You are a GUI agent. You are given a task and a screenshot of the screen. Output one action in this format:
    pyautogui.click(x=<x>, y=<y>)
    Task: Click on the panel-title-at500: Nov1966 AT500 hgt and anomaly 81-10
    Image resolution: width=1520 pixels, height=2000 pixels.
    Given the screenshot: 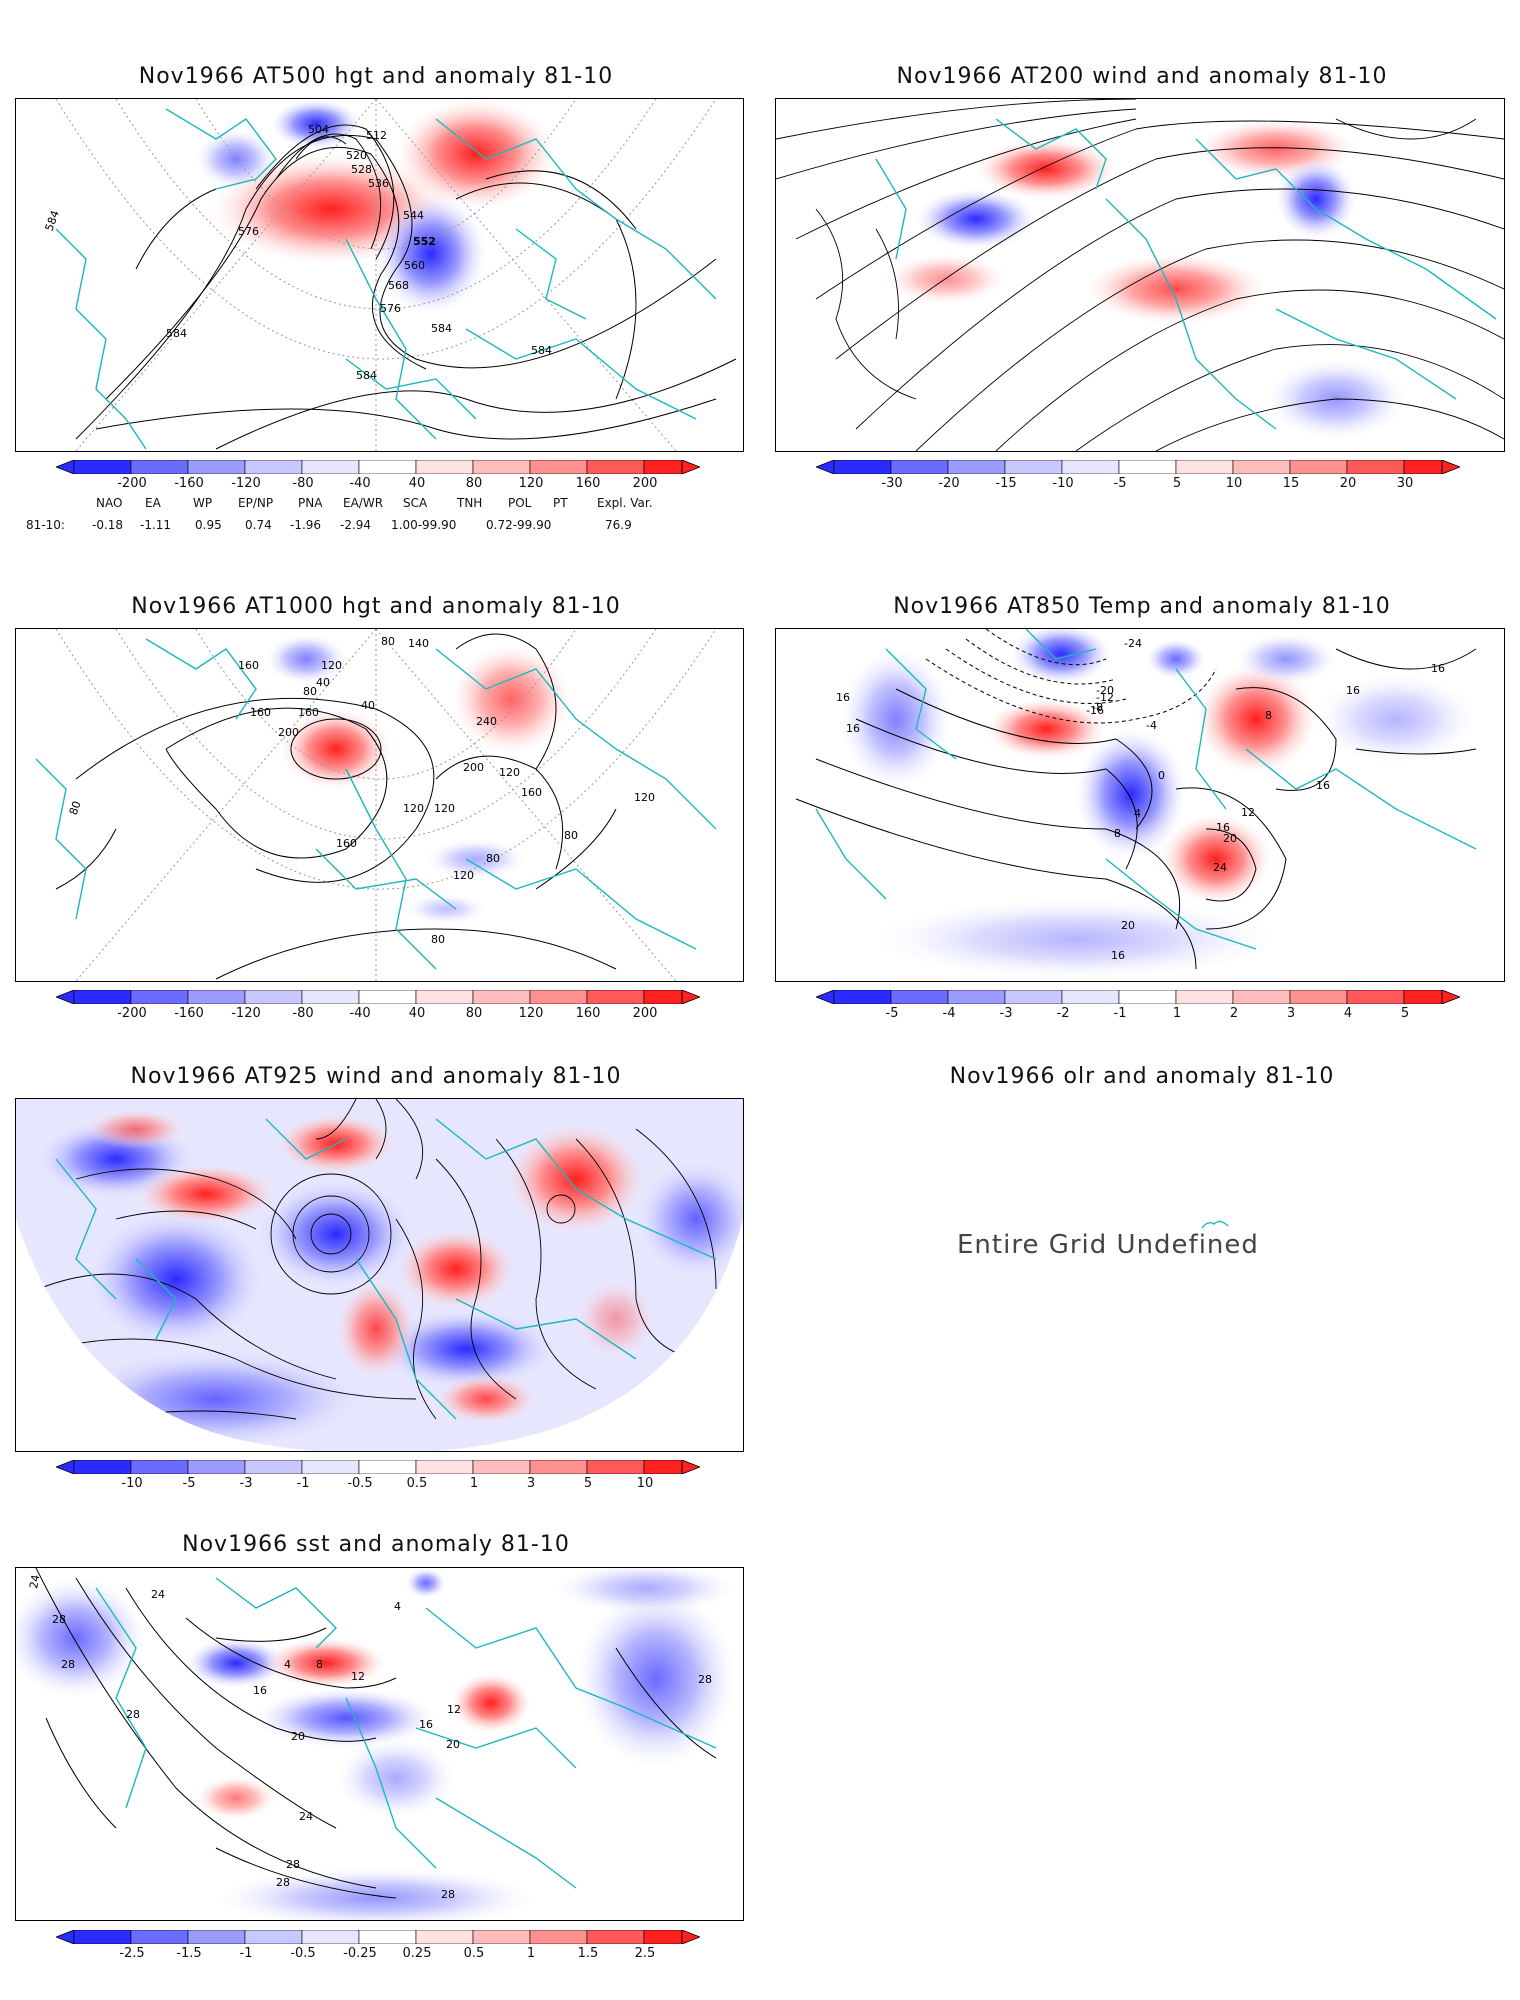 What is the action you would take?
    pyautogui.click(x=376, y=76)
    